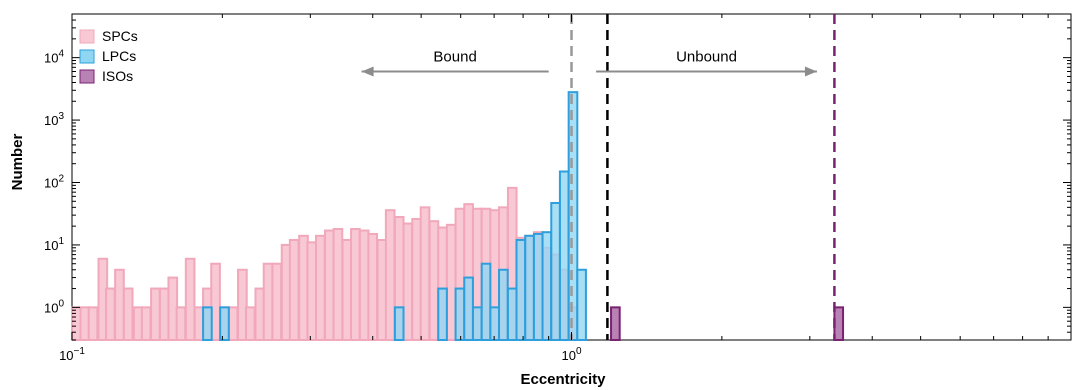 This screenshot has height=390, width=1085. Describe the element at coordinates (563, 379) in the screenshot. I see `x-axis-title: Eccentricity` at that location.